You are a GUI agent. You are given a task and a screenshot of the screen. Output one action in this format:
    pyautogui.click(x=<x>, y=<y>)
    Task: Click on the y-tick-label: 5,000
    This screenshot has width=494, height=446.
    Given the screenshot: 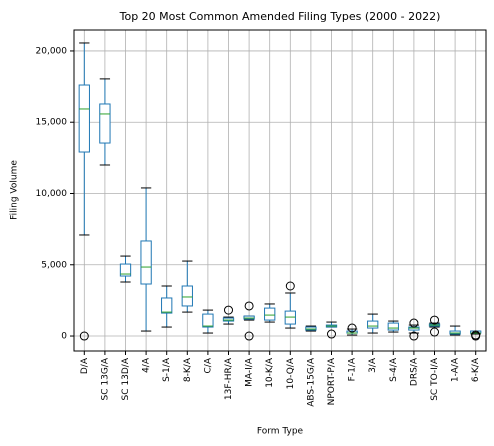 What is the action you would take?
    pyautogui.click(x=54, y=265)
    